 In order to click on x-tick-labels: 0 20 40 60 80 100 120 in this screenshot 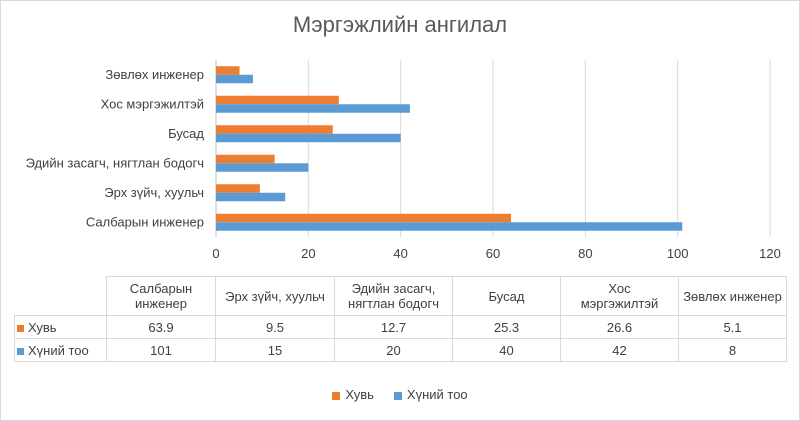, I will do `click(496, 253)`.